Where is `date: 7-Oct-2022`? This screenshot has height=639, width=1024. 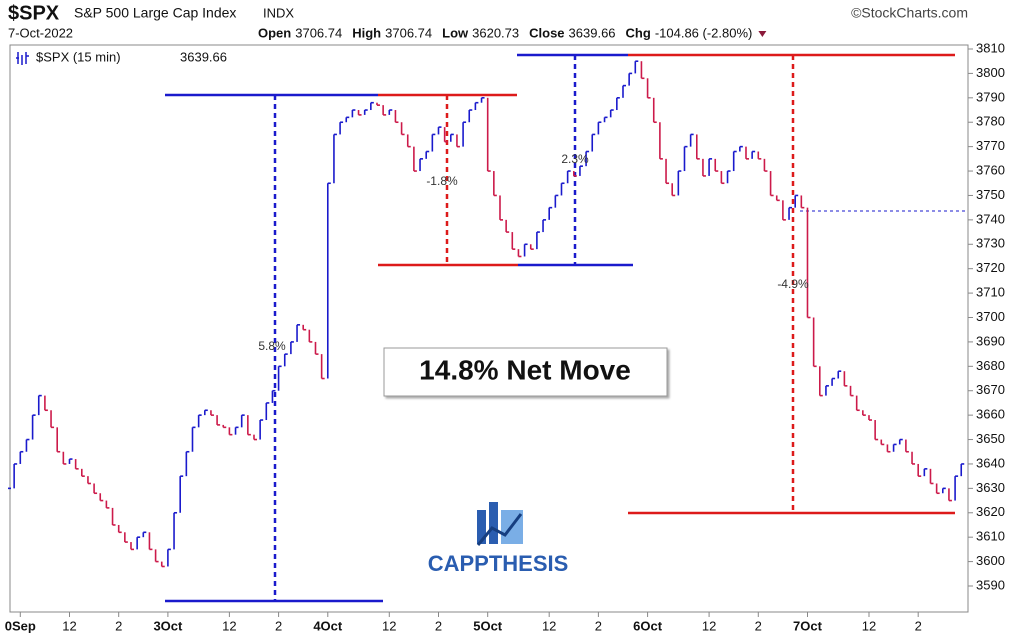
date: 7-Oct-2022 is located at coordinates (40, 32).